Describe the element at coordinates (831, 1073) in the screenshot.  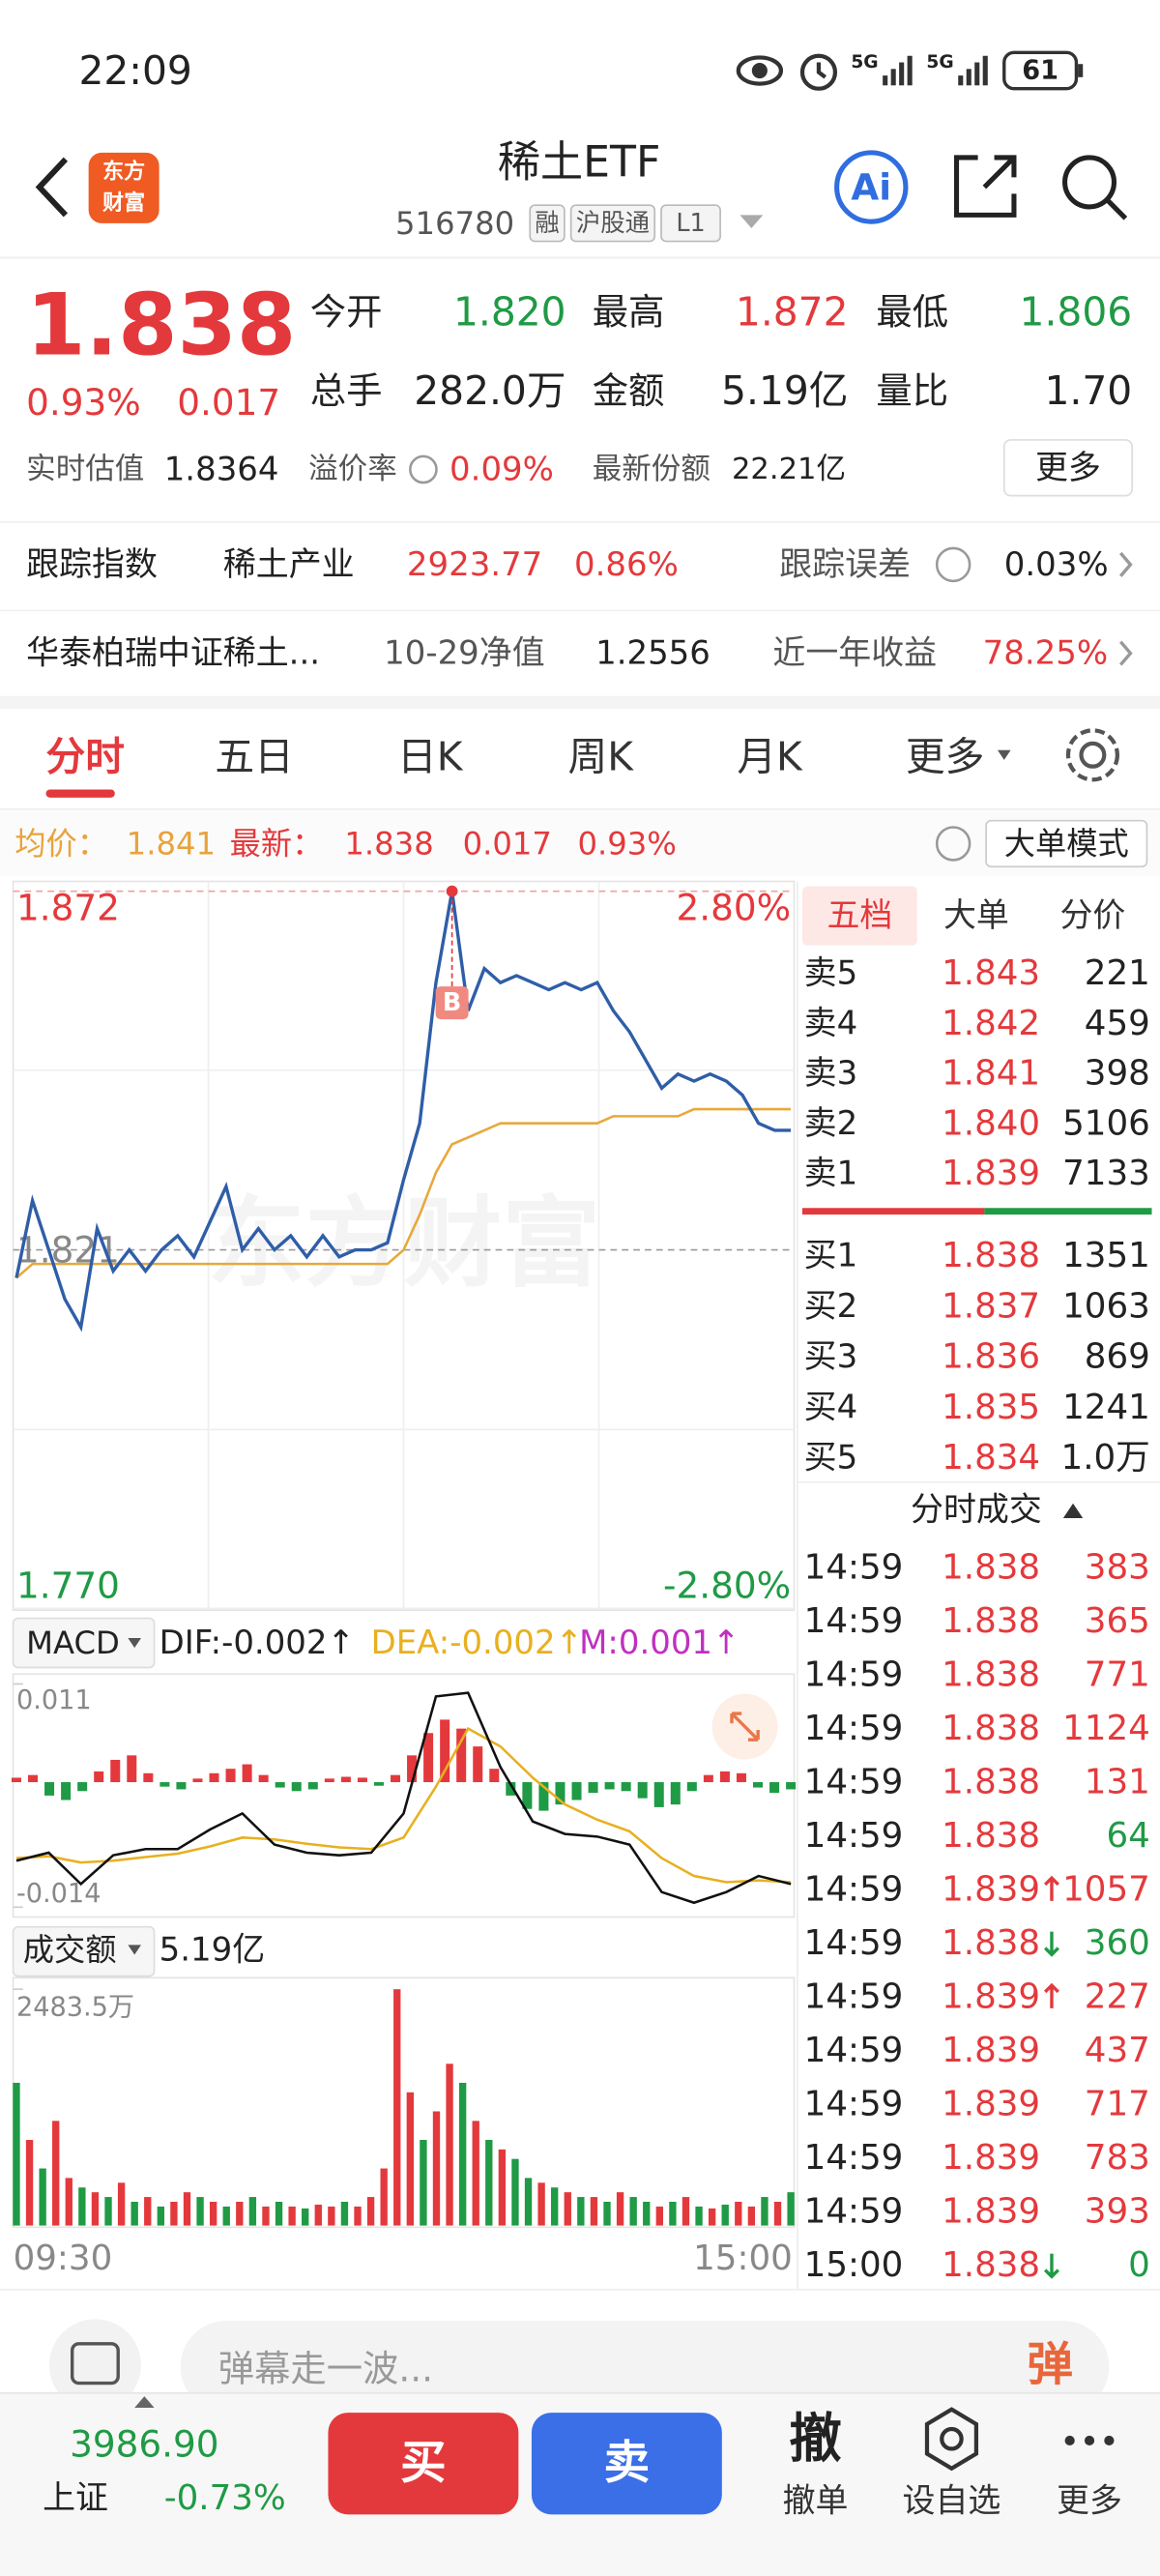
I see `book-level: 卖3` at that location.